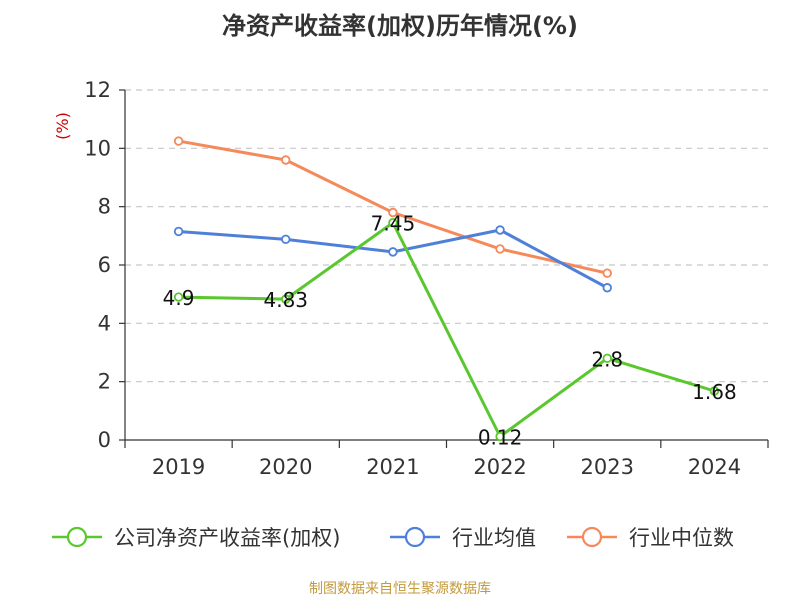 The image size is (800, 600). I want to click on point-2-2023, so click(607, 273).